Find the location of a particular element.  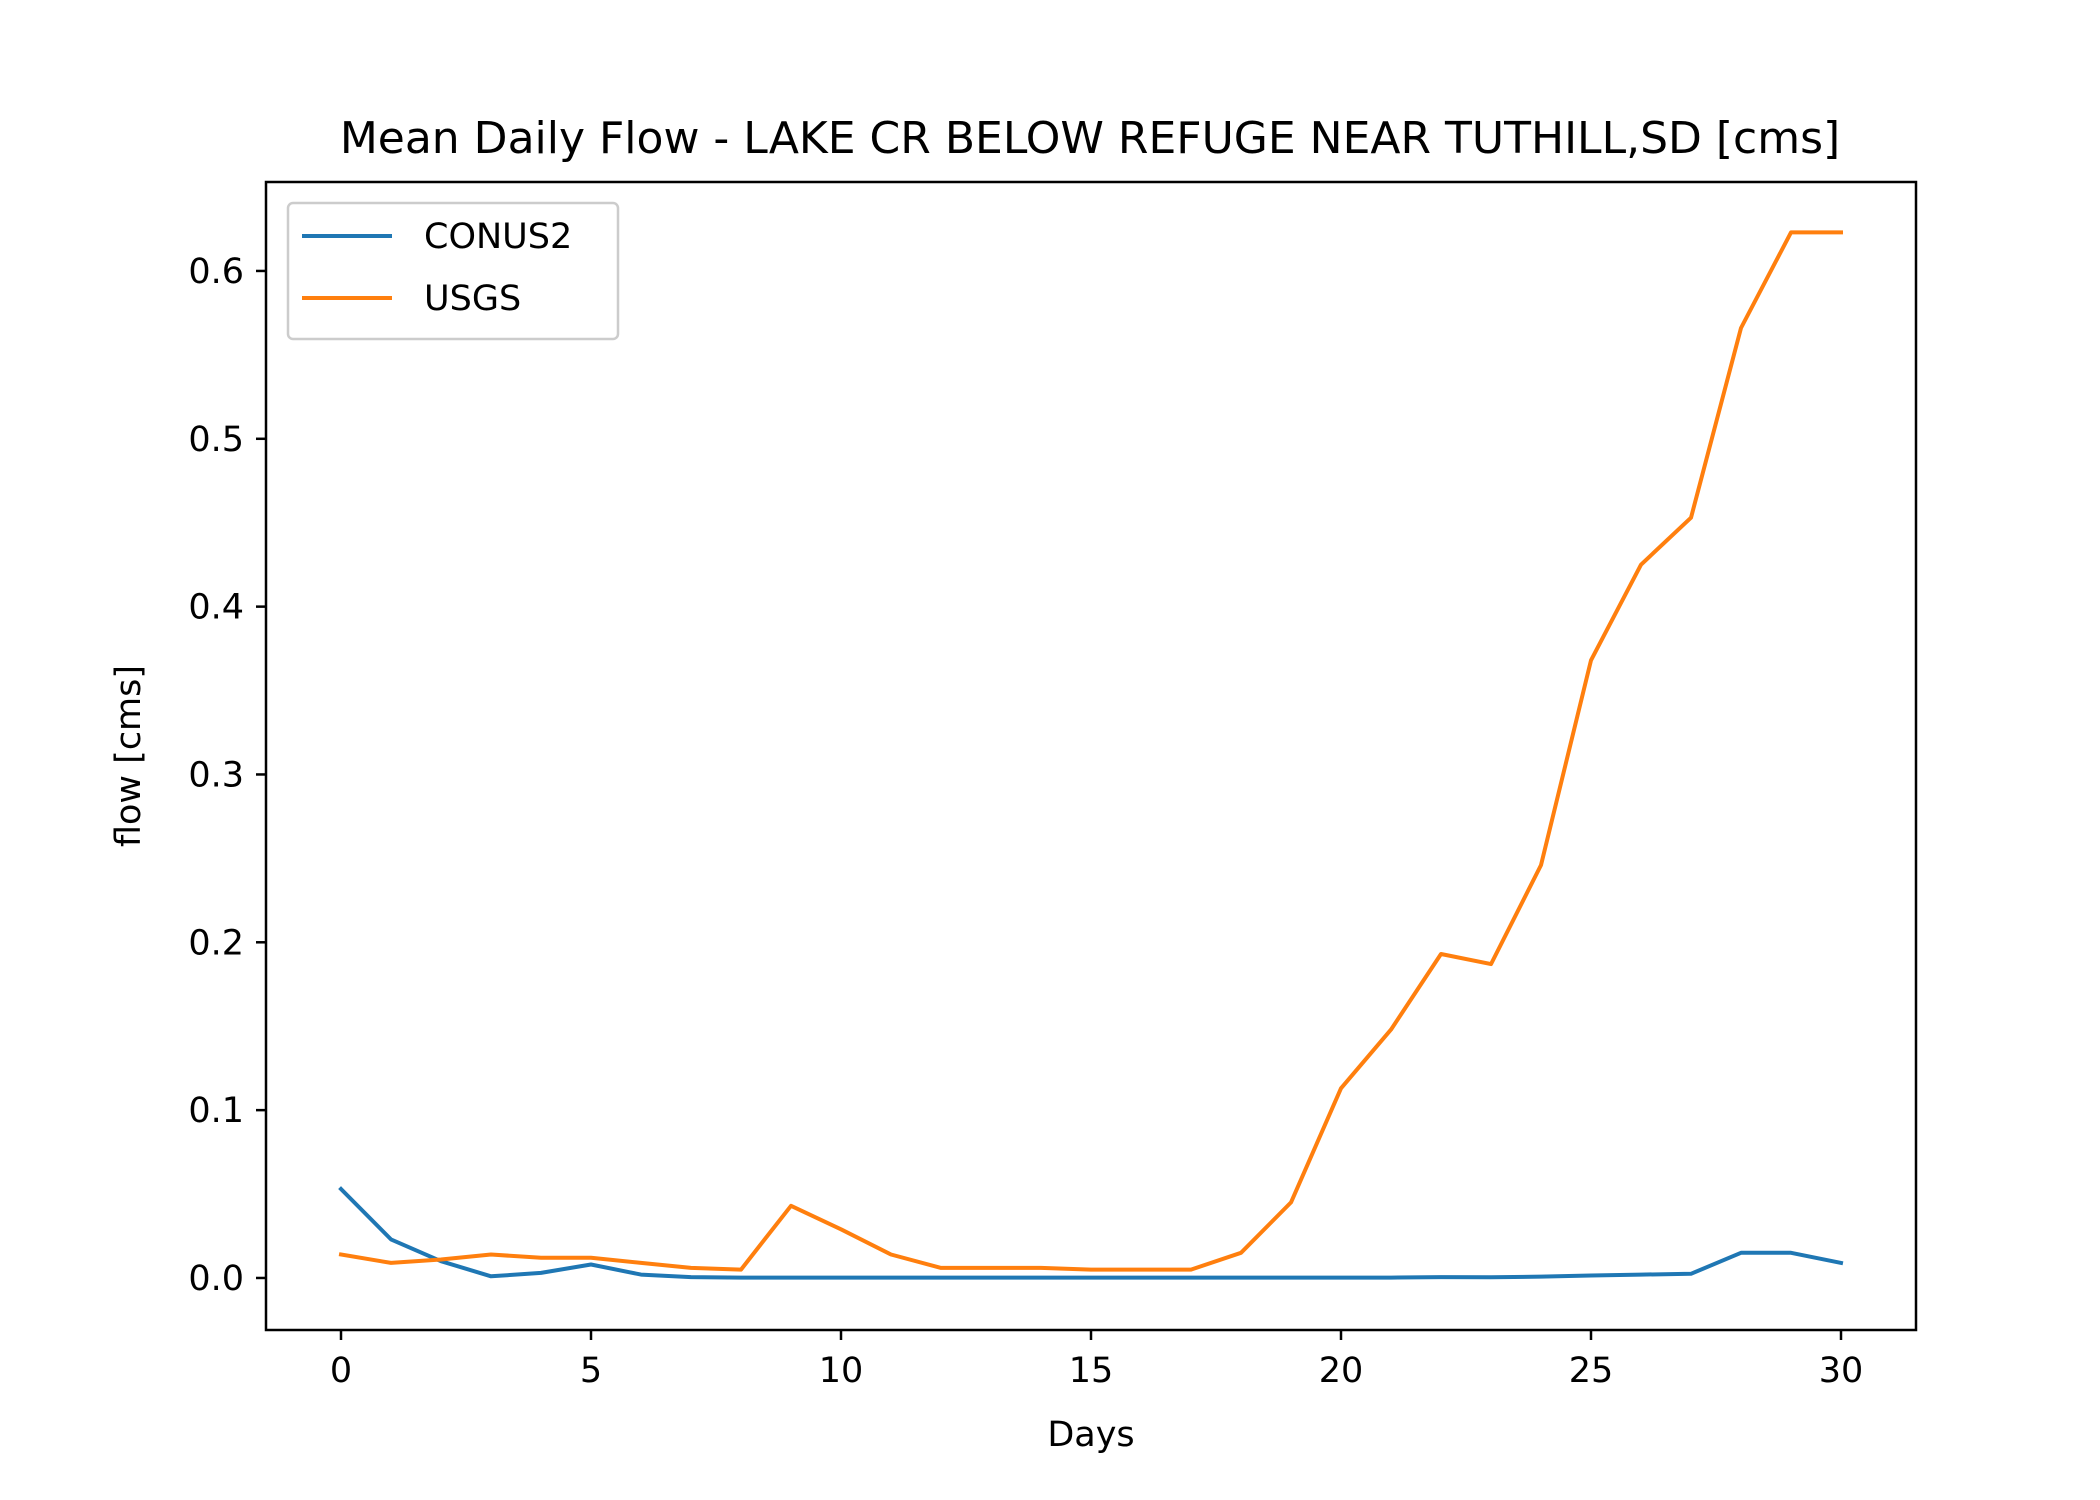

legend-label-conus2: CONUS2 is located at coordinates (498, 237).